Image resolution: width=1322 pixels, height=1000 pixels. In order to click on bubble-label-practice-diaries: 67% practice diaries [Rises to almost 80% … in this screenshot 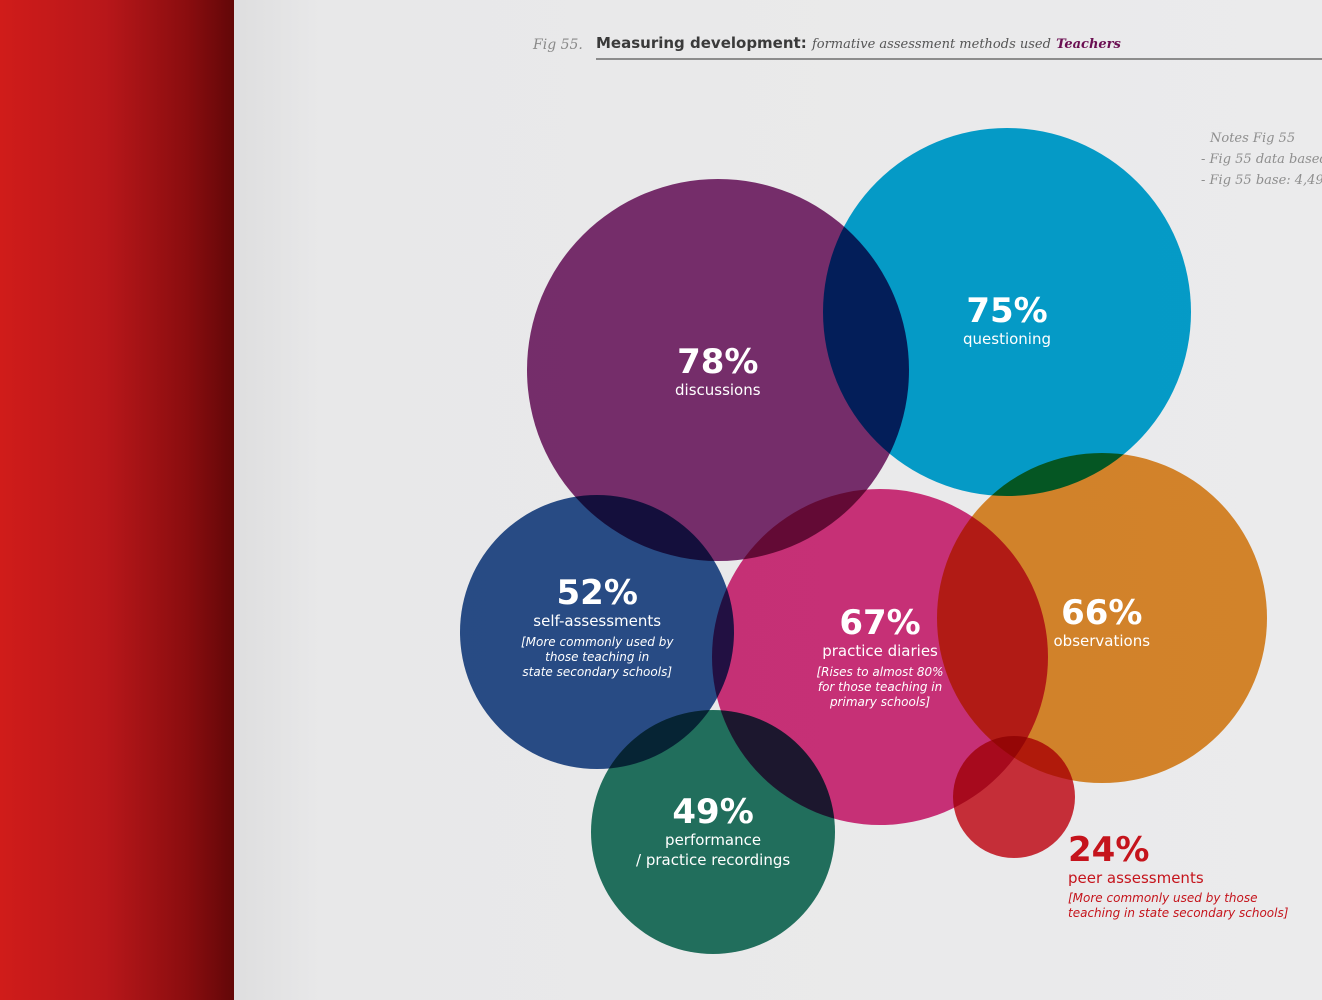, I will do `click(880, 657)`.